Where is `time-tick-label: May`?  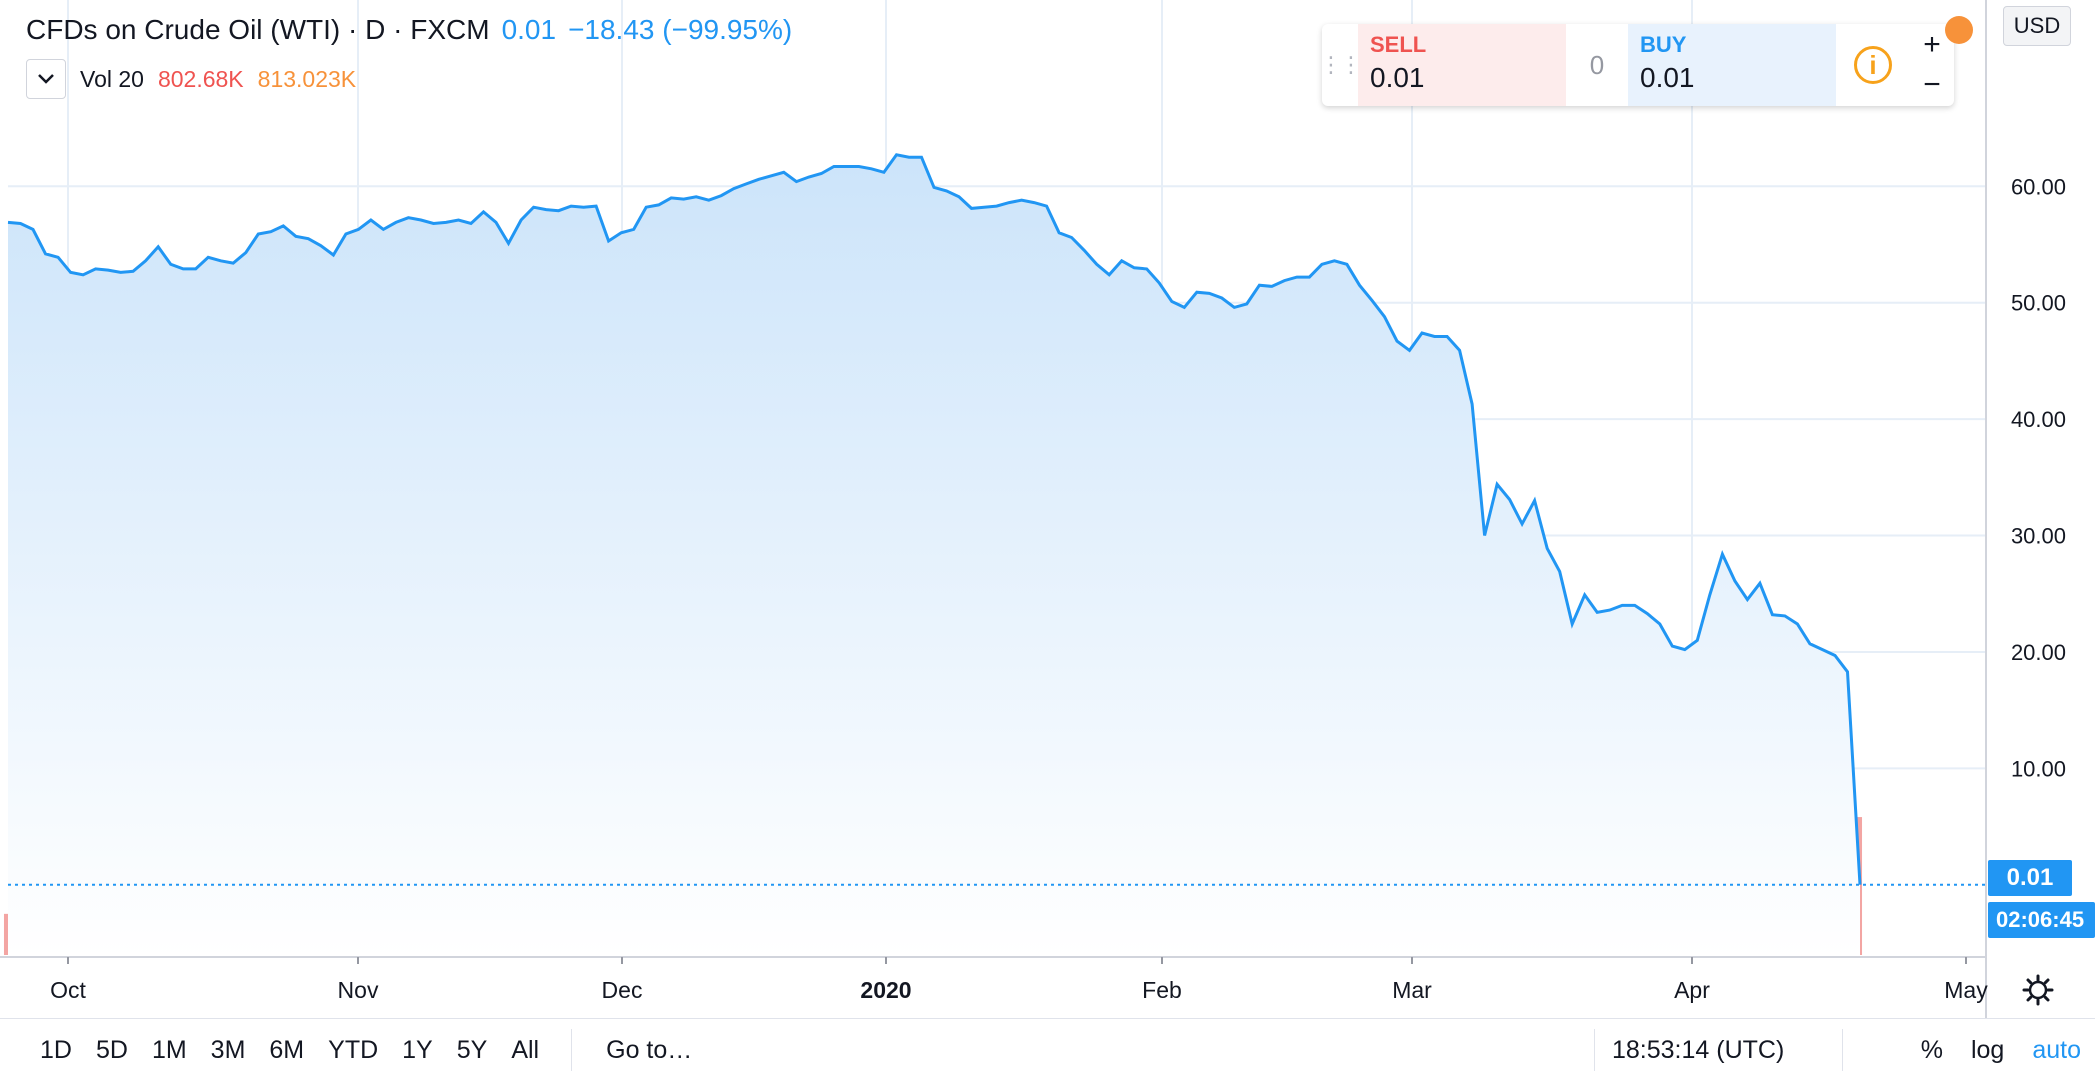
time-tick-label: May is located at coordinates (1966, 990).